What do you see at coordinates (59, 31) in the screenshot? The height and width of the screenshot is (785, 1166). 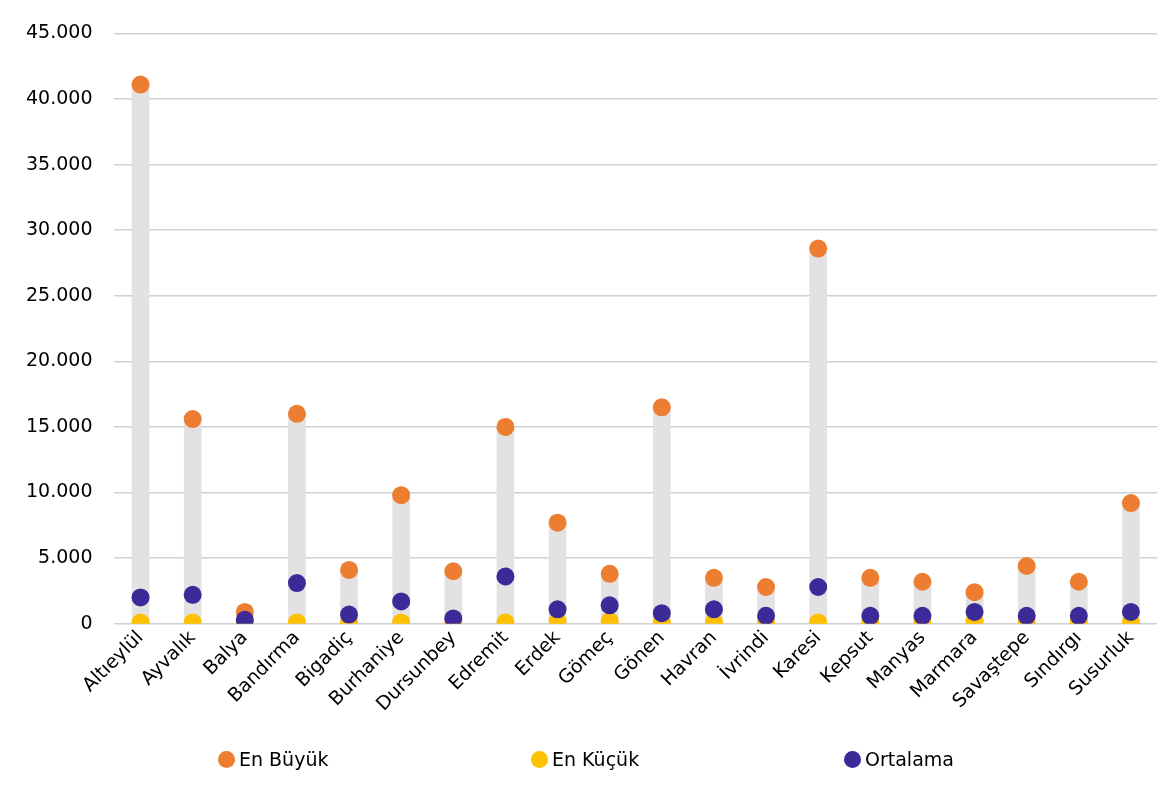 I see `y-tick-label: 45.000` at bounding box center [59, 31].